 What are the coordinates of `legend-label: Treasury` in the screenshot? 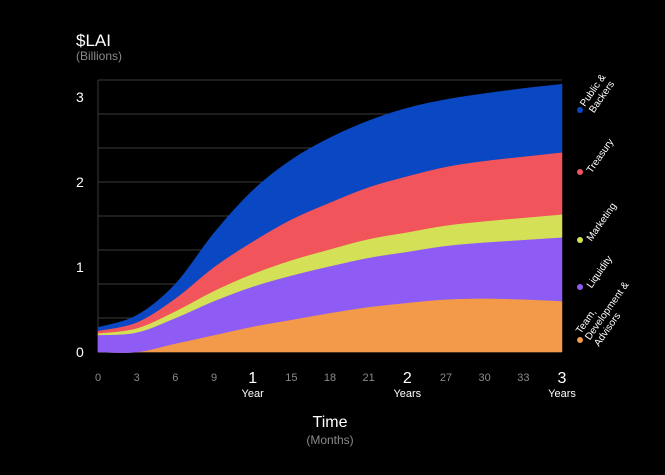 It's located at (600, 156).